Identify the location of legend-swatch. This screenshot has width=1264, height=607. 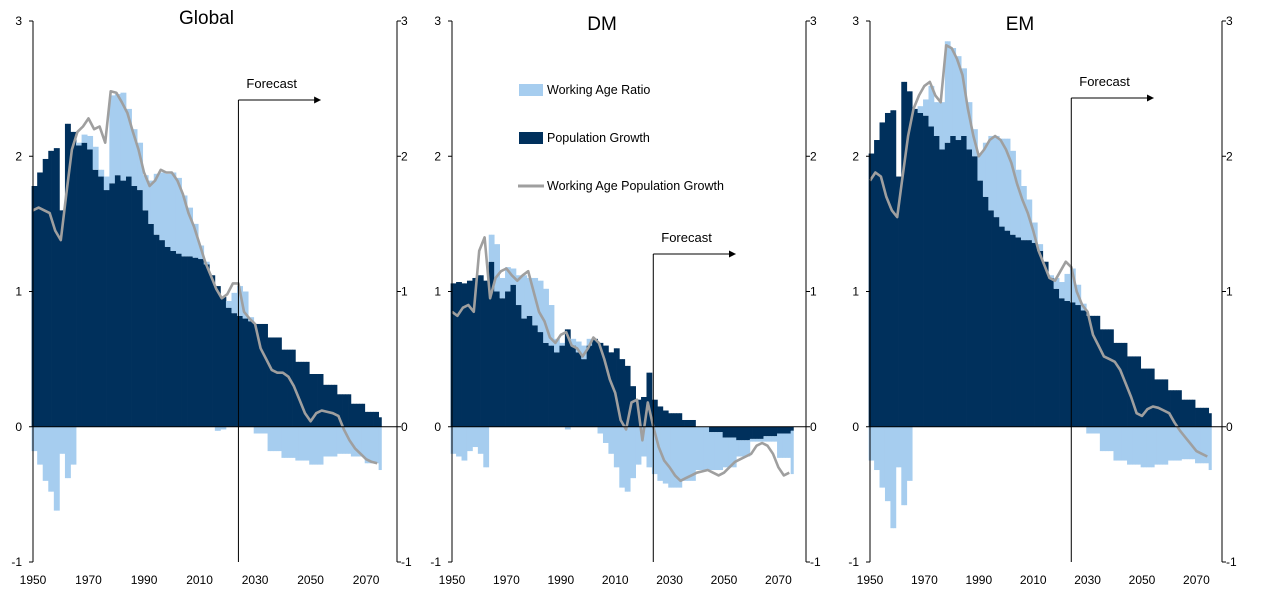
(531, 138).